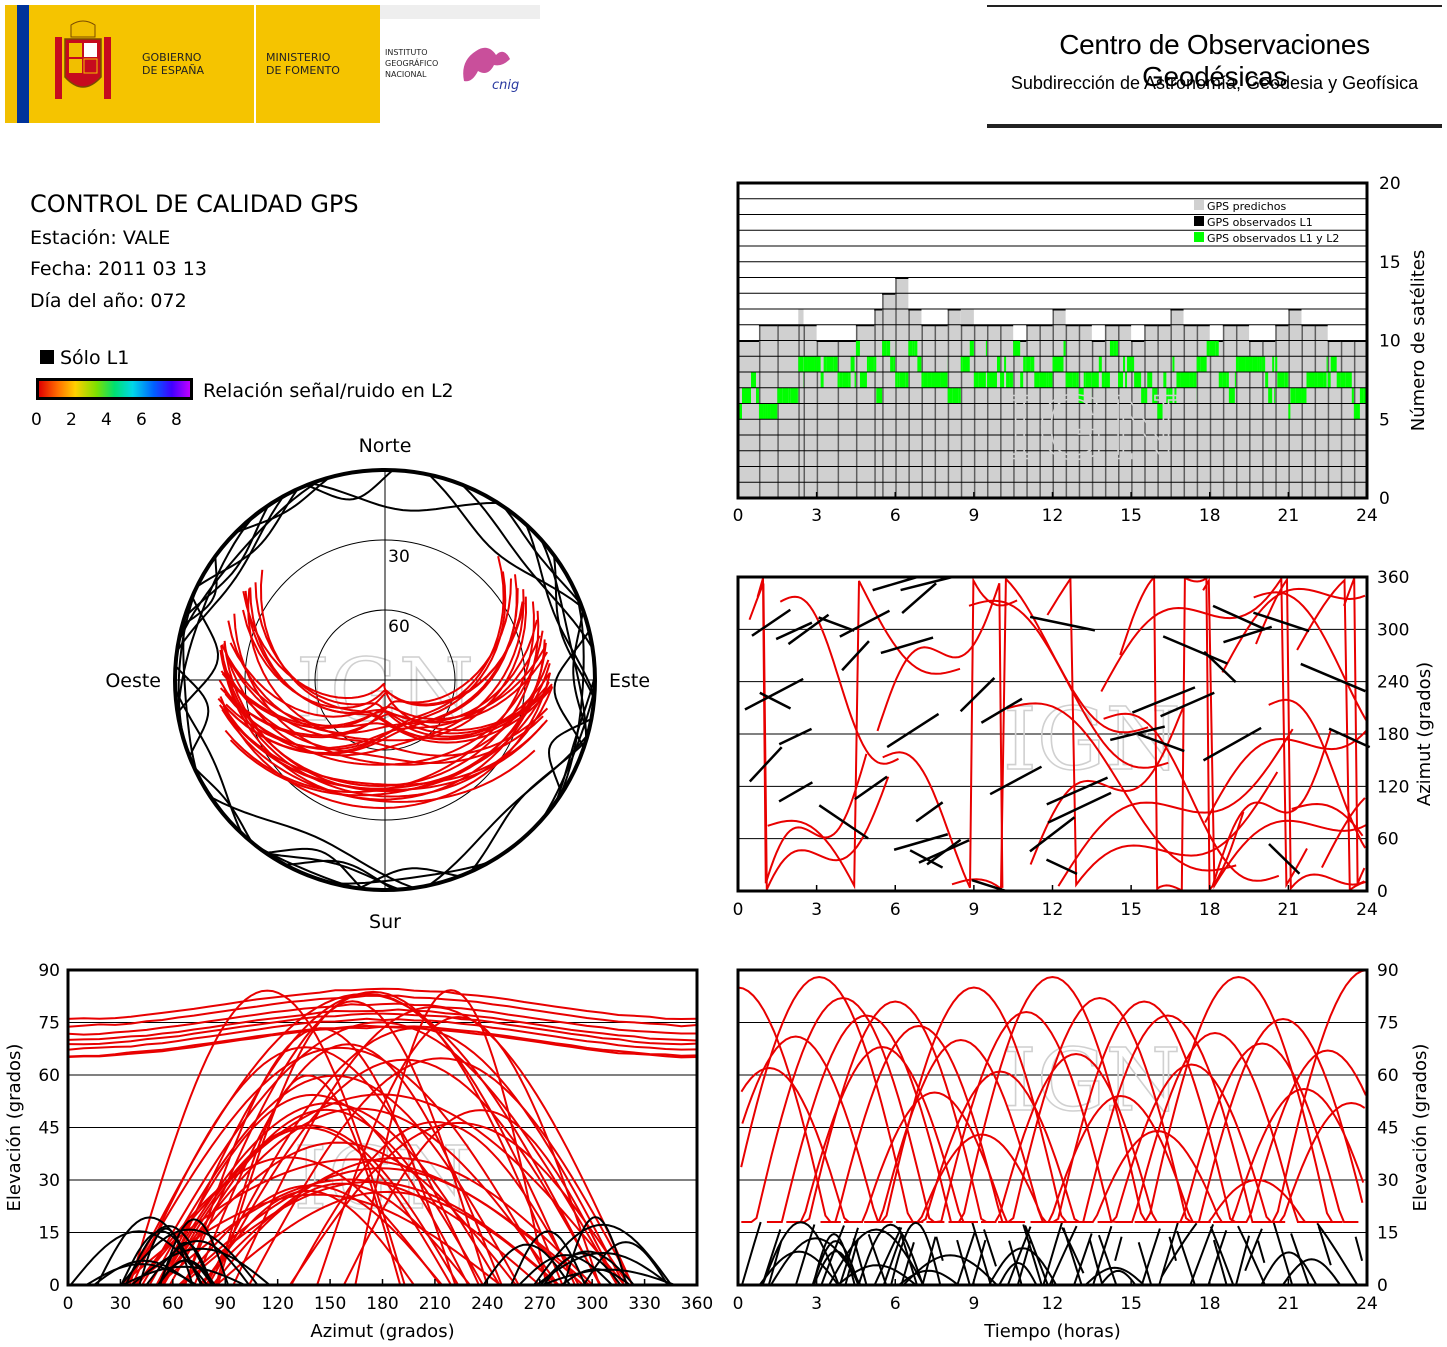 The image size is (1447, 1347). Describe the element at coordinates (17, 64) in the screenshot. I see `spain-flag-stripe` at that location.